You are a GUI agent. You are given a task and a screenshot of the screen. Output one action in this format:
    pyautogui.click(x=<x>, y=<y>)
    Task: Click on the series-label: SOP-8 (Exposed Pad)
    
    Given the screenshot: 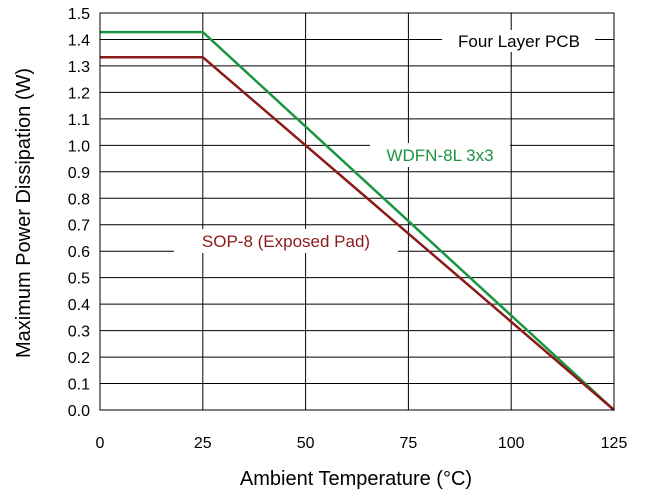 What is the action you would take?
    pyautogui.click(x=286, y=241)
    